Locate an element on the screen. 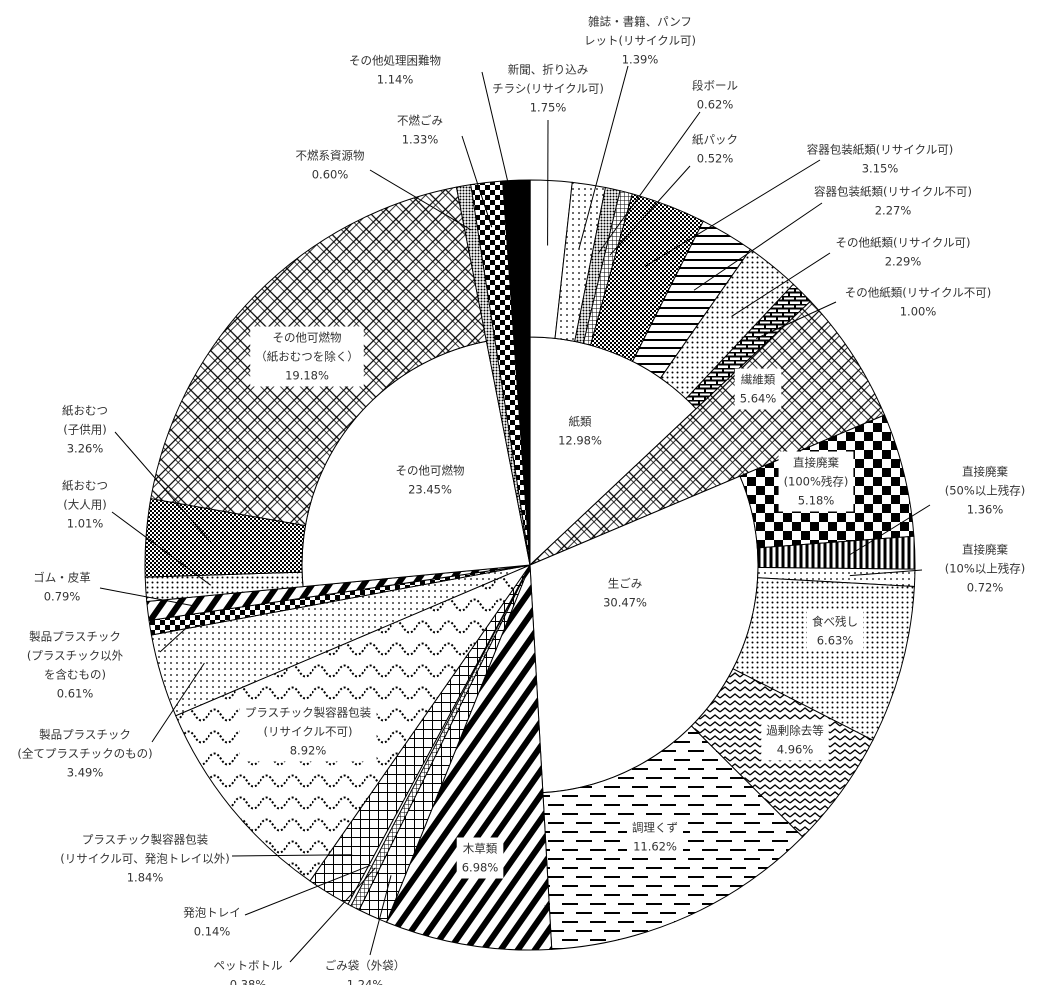 This screenshot has width=1040, height=985. value-label: 5.18% is located at coordinates (816, 501).